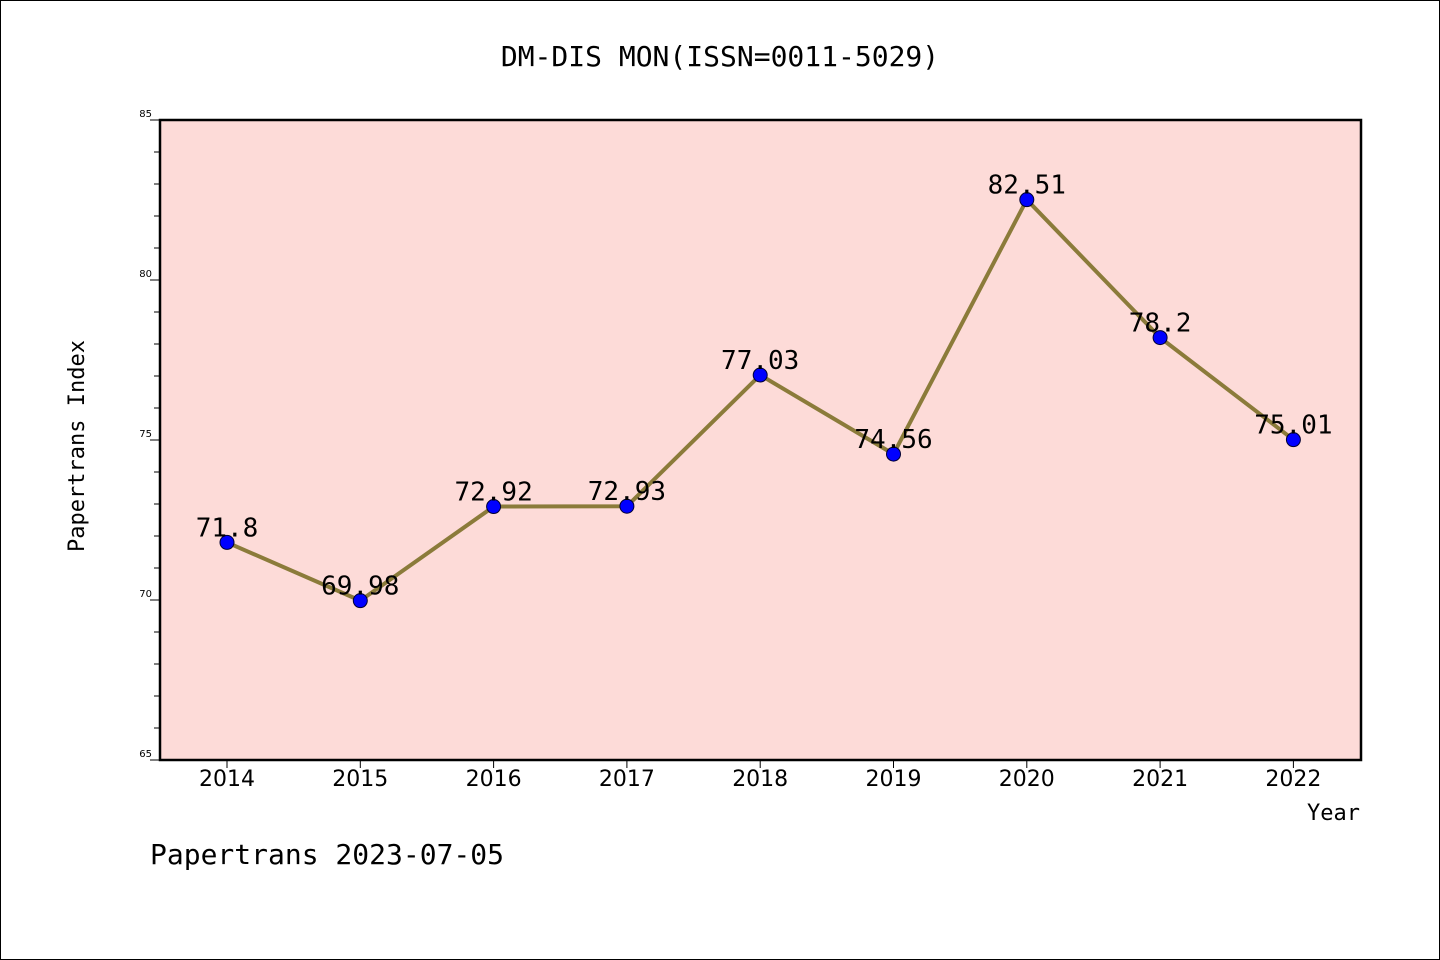 The image size is (1440, 960). What do you see at coordinates (145, 594) in the screenshot?
I see `y-tick-label: 70` at bounding box center [145, 594].